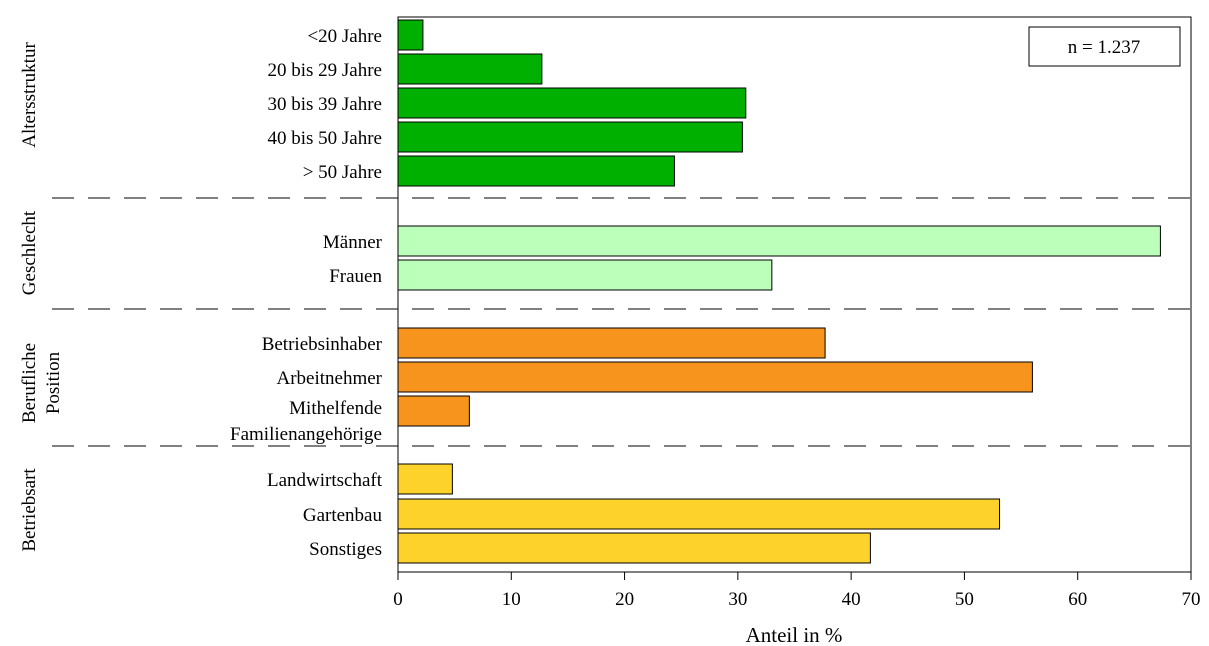 Image resolution: width=1209 pixels, height=646 pixels. What do you see at coordinates (624, 599) in the screenshot?
I see `x-tick-label: 20` at bounding box center [624, 599].